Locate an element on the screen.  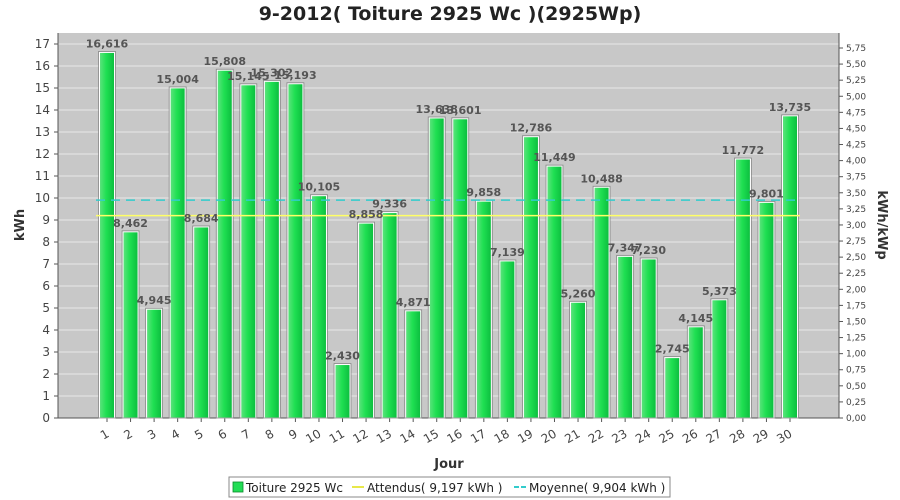
y-right-tick-label: 2,75 is located at coordinates (856, 242).